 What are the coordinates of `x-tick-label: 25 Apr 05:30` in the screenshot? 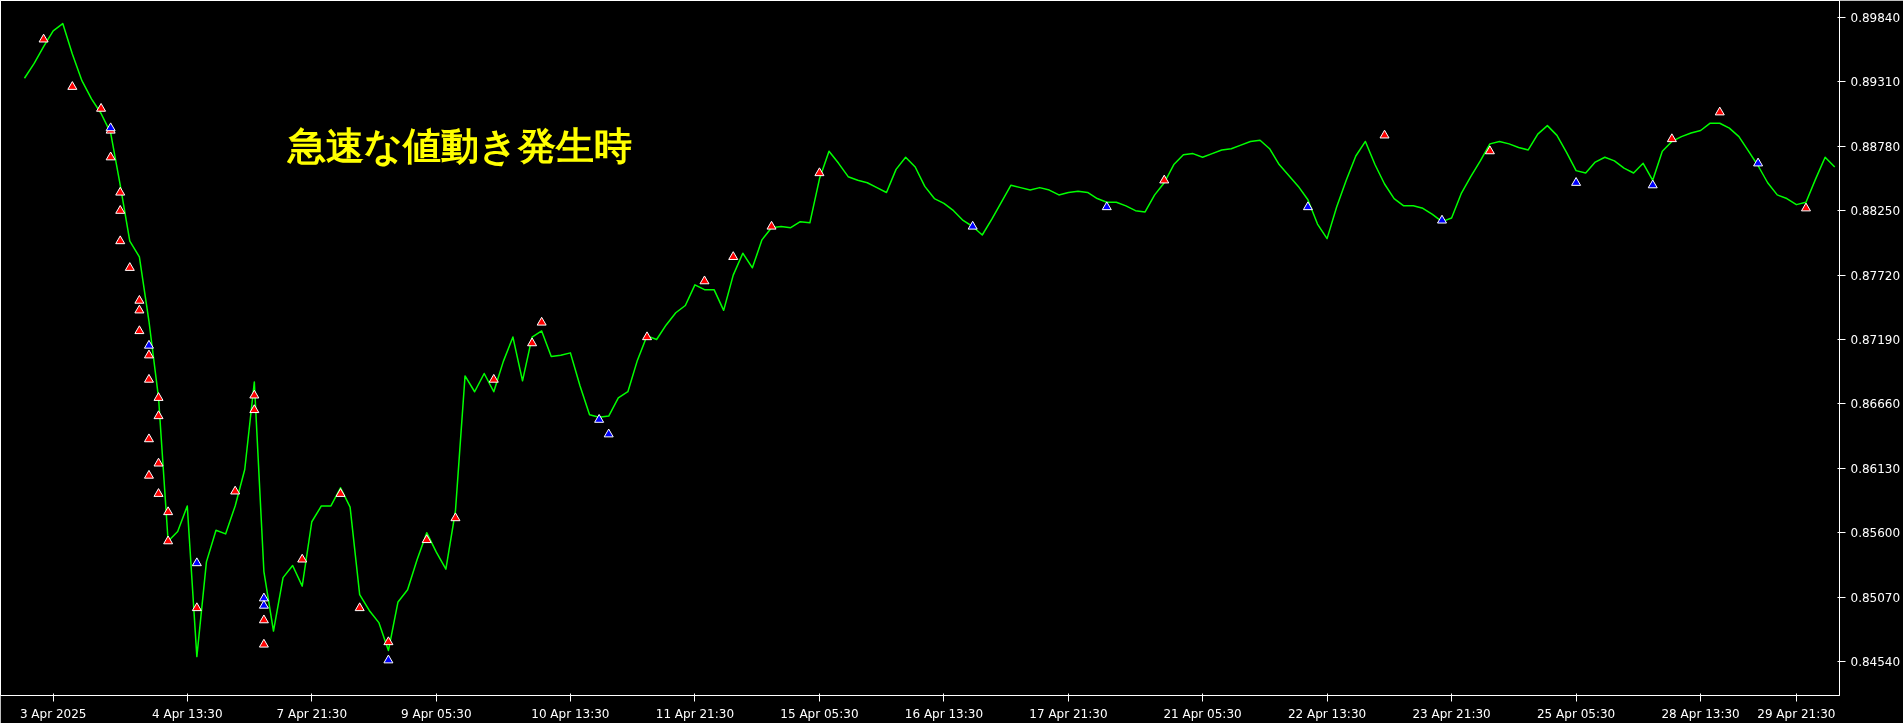 It's located at (1576, 713).